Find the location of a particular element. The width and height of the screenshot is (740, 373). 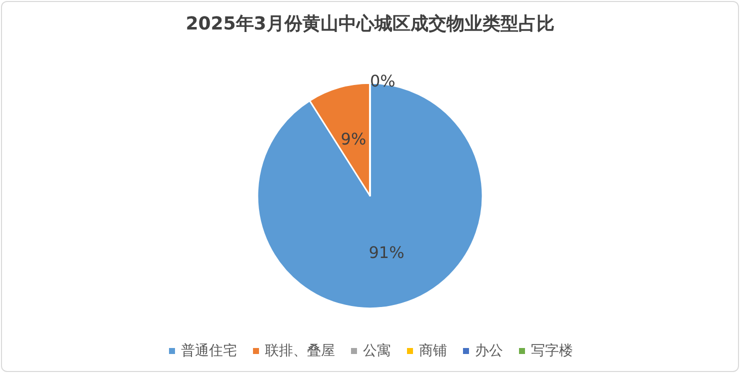

legend-label: 写字楼 is located at coordinates (552, 351).